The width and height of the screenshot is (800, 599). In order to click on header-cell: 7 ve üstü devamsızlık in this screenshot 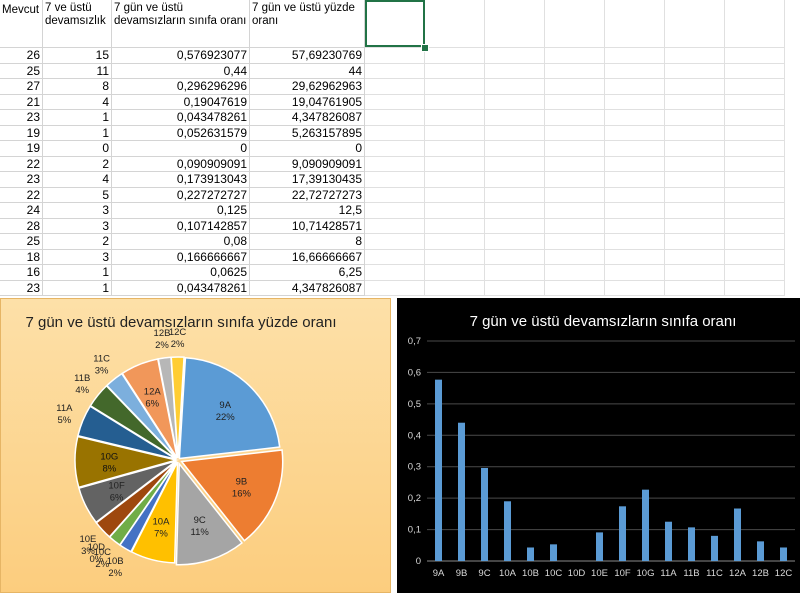, I will do `click(77, 24)`.